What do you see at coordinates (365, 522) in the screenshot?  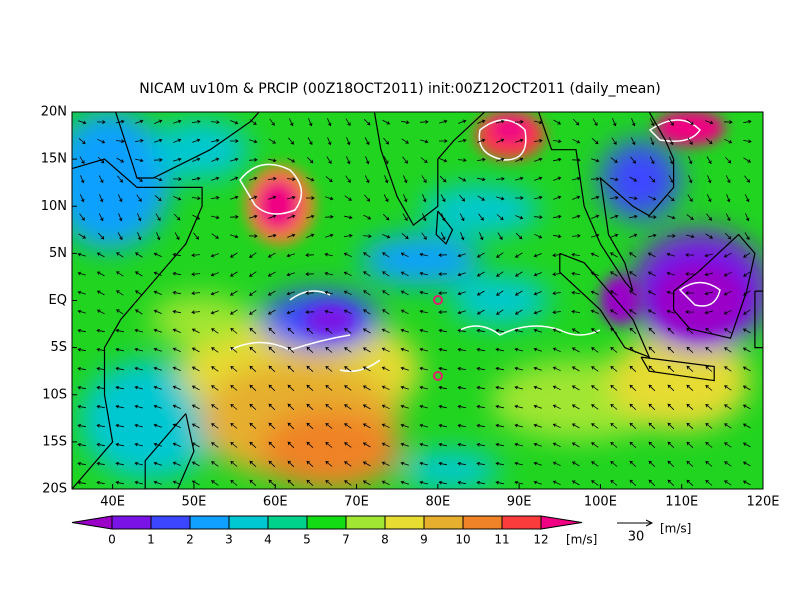 I see `colorbar-segment` at bounding box center [365, 522].